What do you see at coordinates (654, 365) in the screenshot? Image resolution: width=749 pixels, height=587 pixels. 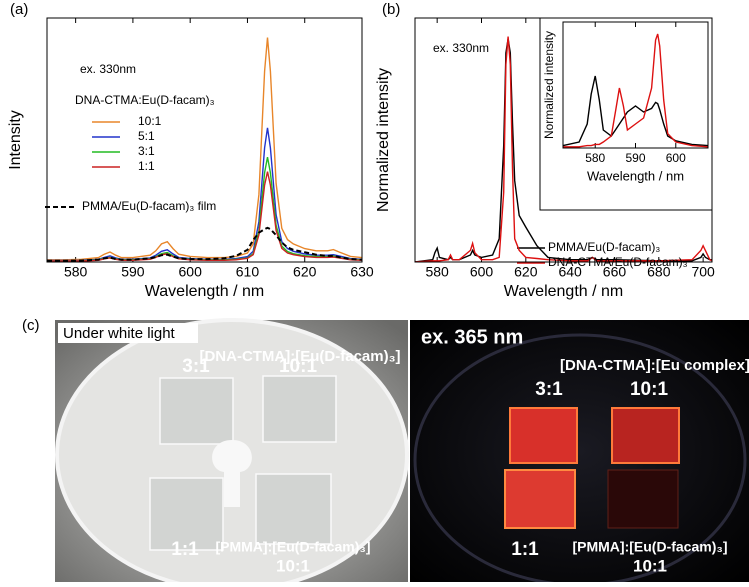 I see `header: [DNA-CTMA]:[Eu complex]` at bounding box center [654, 365].